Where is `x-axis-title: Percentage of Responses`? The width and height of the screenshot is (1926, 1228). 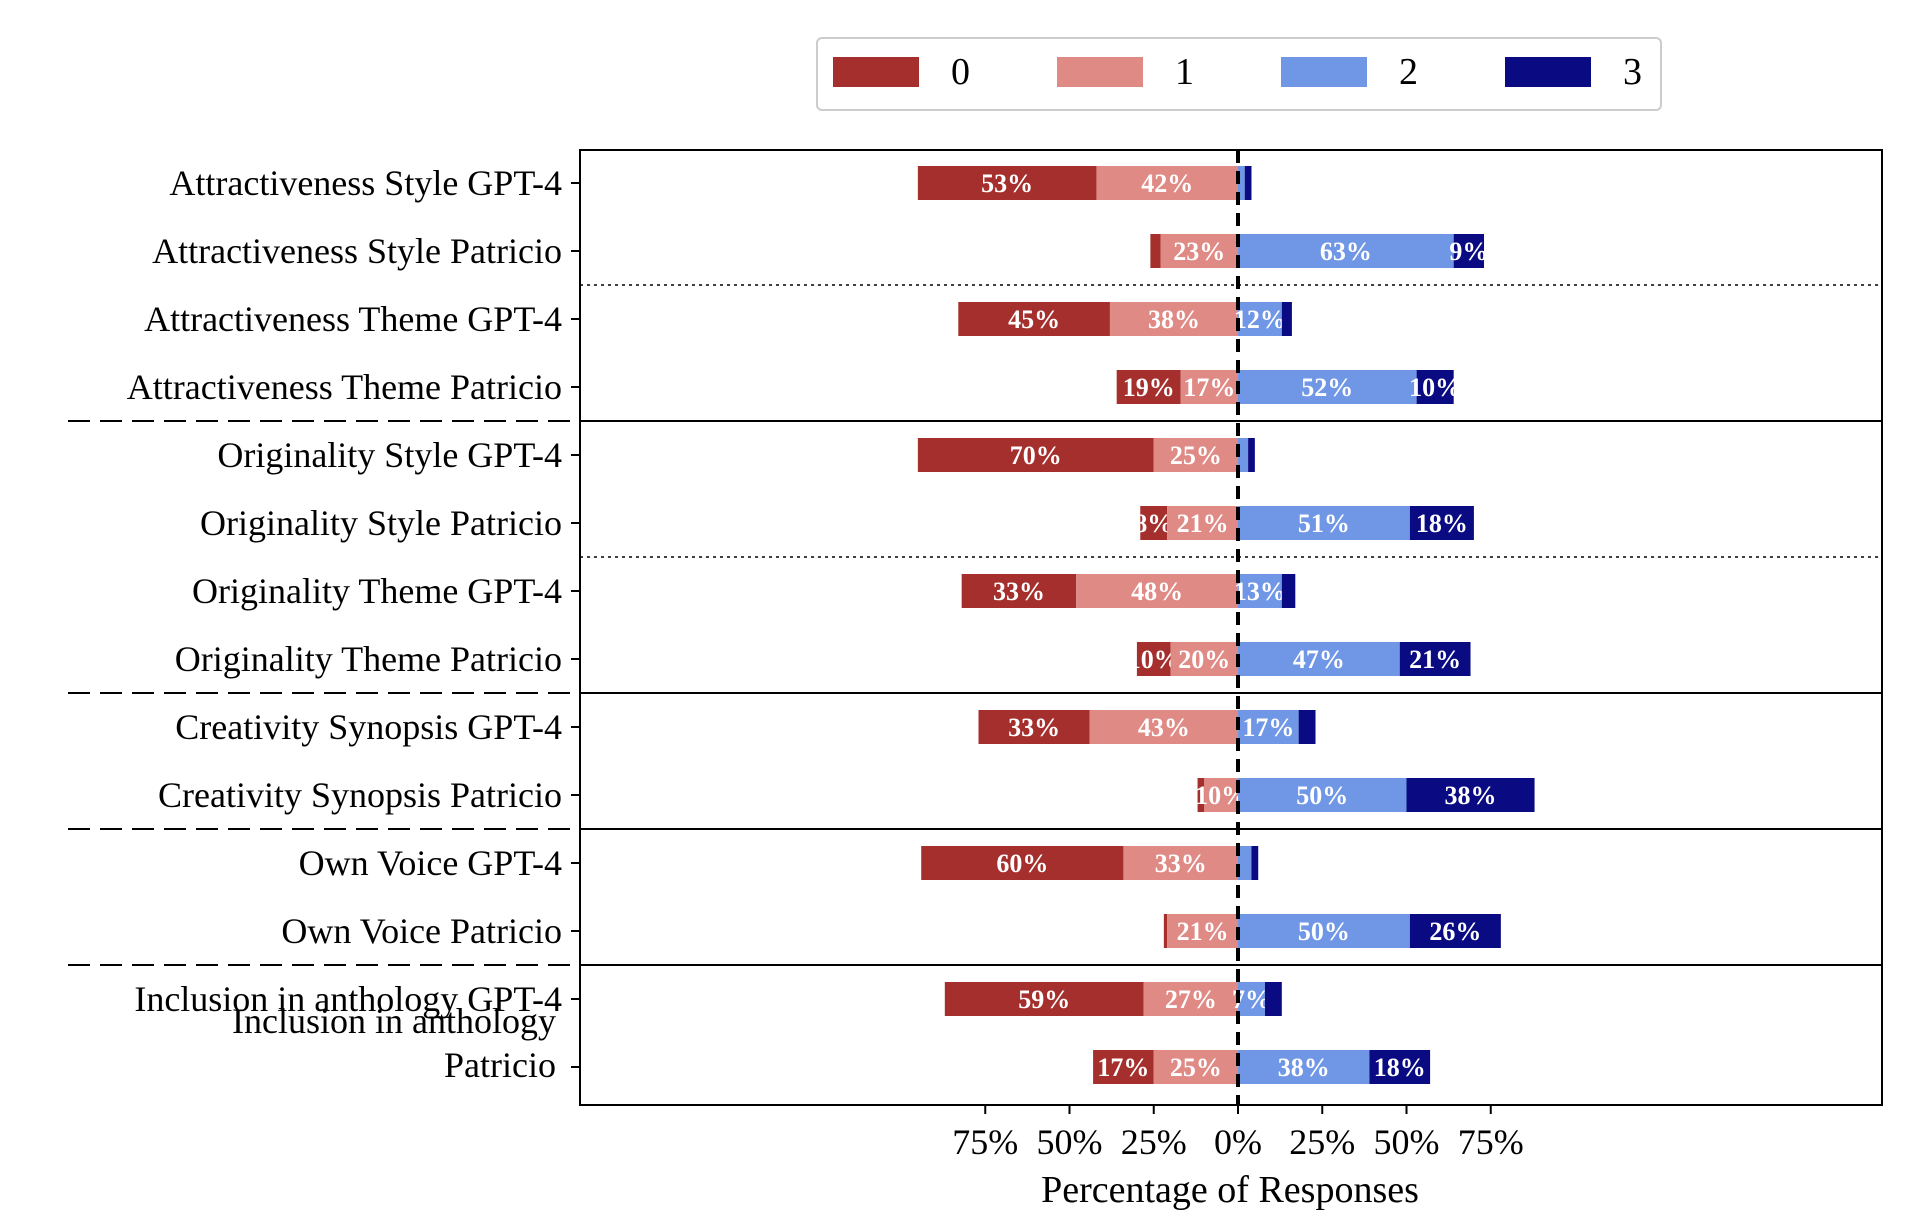 x-axis-title: Percentage of Responses is located at coordinates (1230, 1190).